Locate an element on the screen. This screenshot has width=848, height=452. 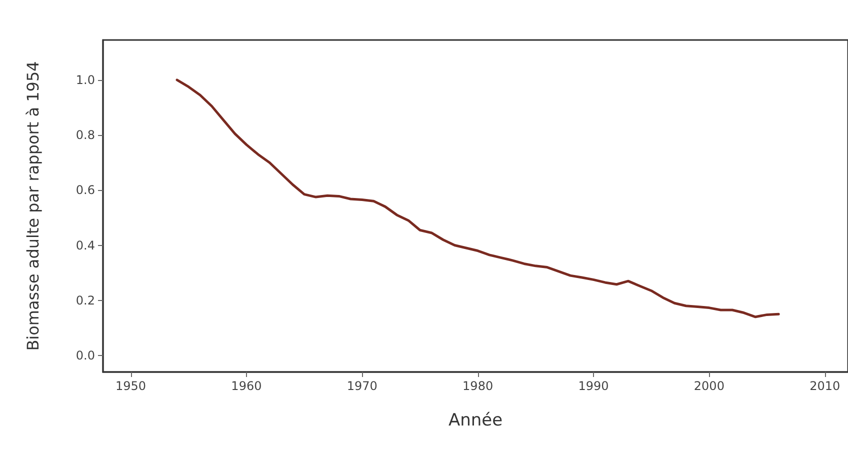
x-tick-label: 1960 is located at coordinates (246, 386).